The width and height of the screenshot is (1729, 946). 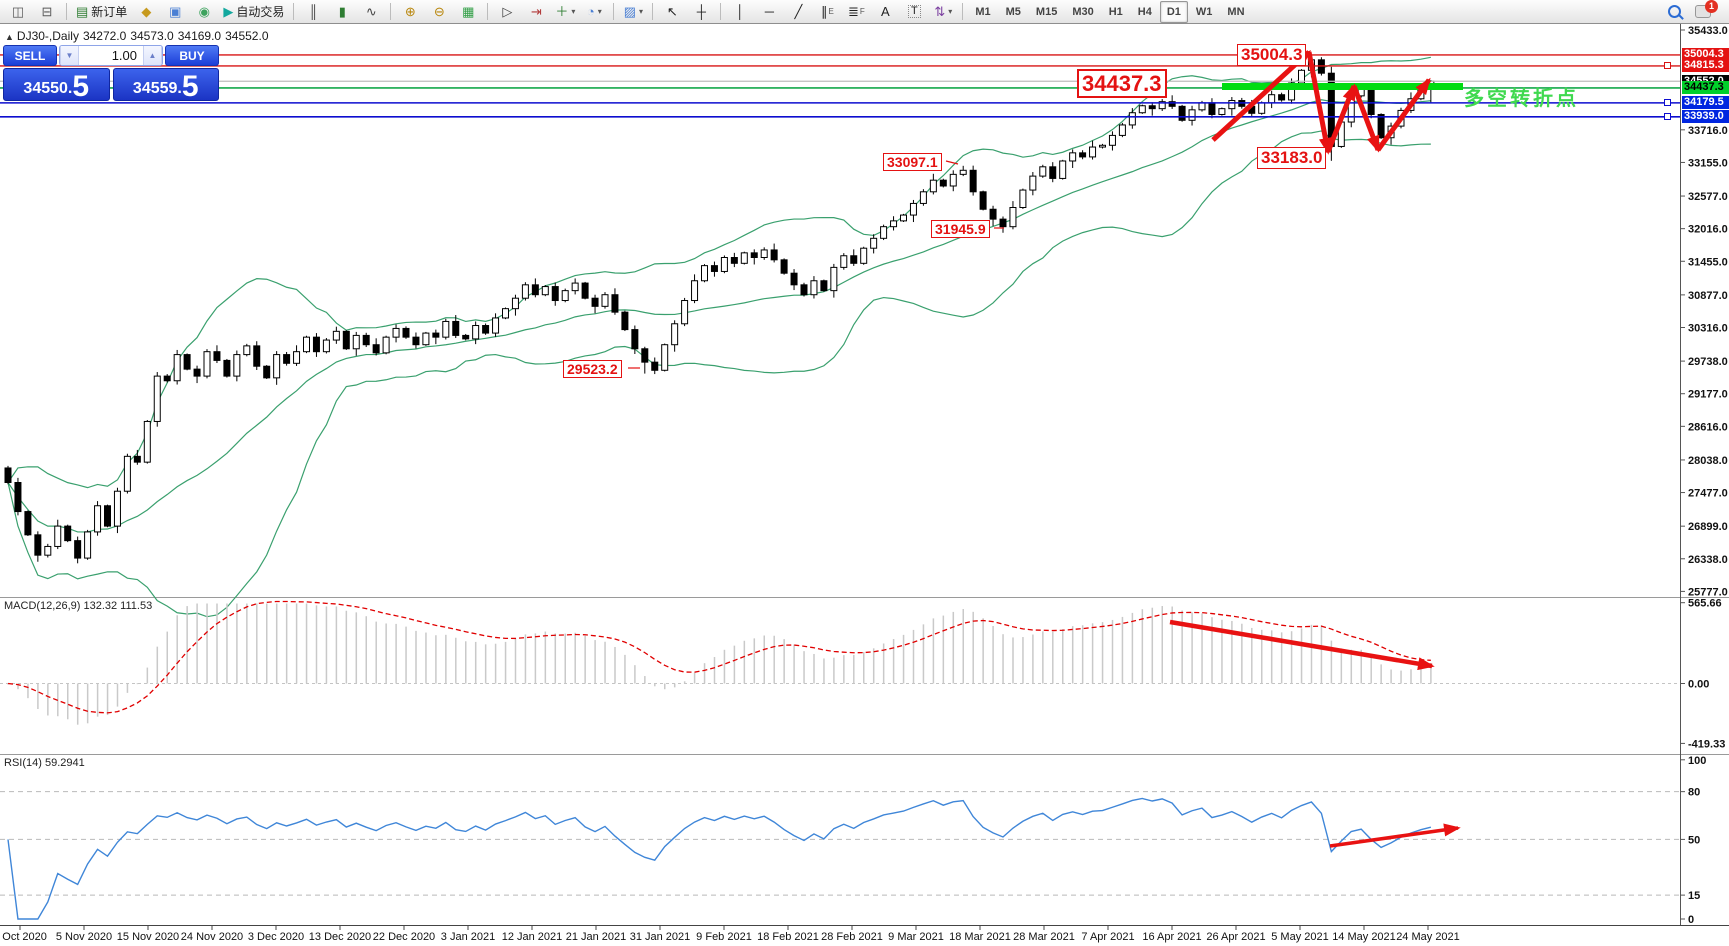 What do you see at coordinates (175, 12) in the screenshot?
I see `market-depth-button: ▣` at bounding box center [175, 12].